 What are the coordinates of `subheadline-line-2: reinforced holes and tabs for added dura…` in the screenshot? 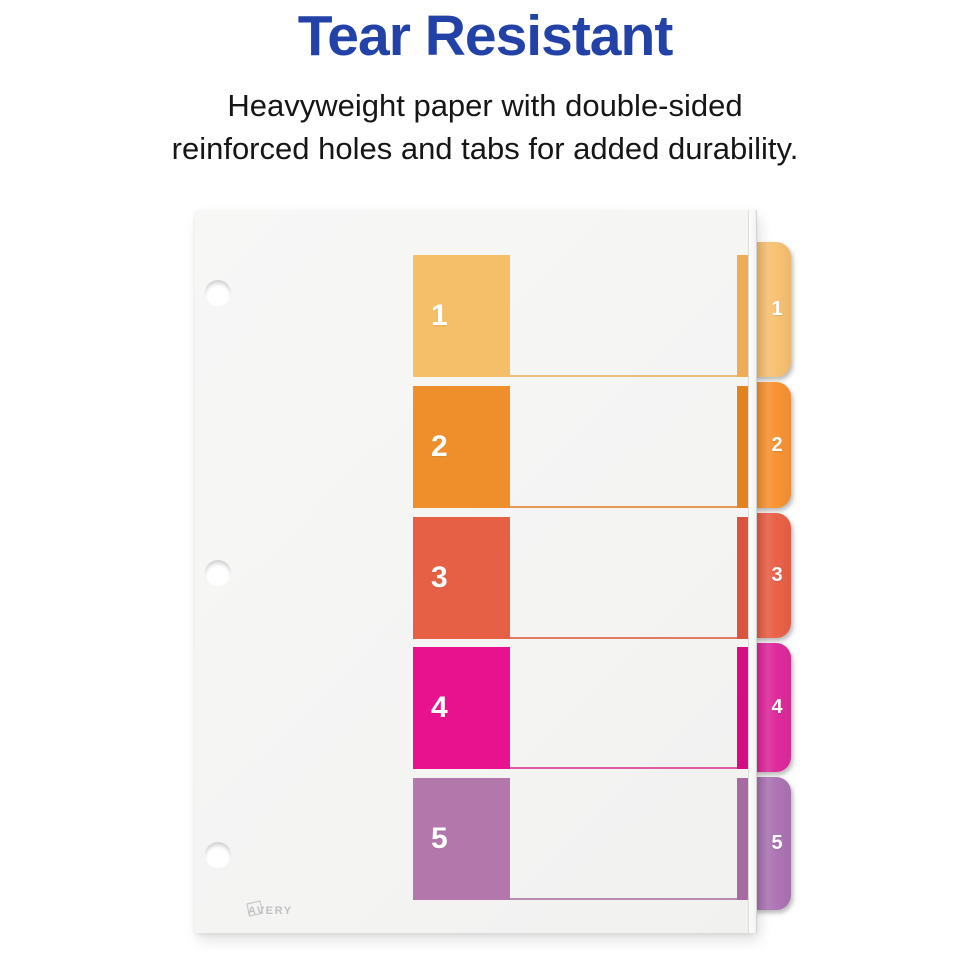 It's located at (485, 148).